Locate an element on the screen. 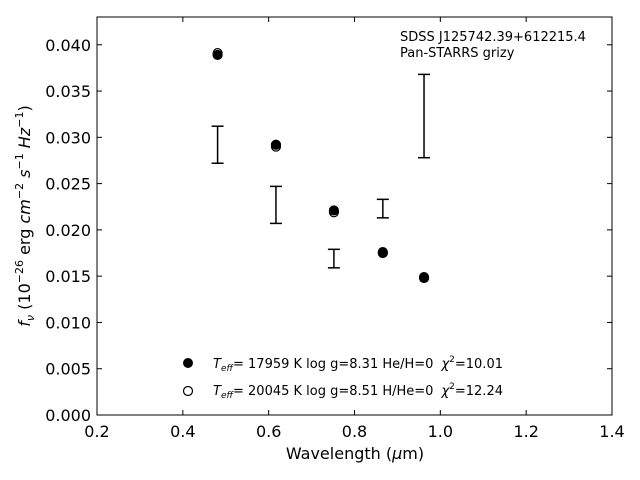 The width and height of the screenshot is (640, 480). x-tick-label: 1.4 is located at coordinates (611, 431).